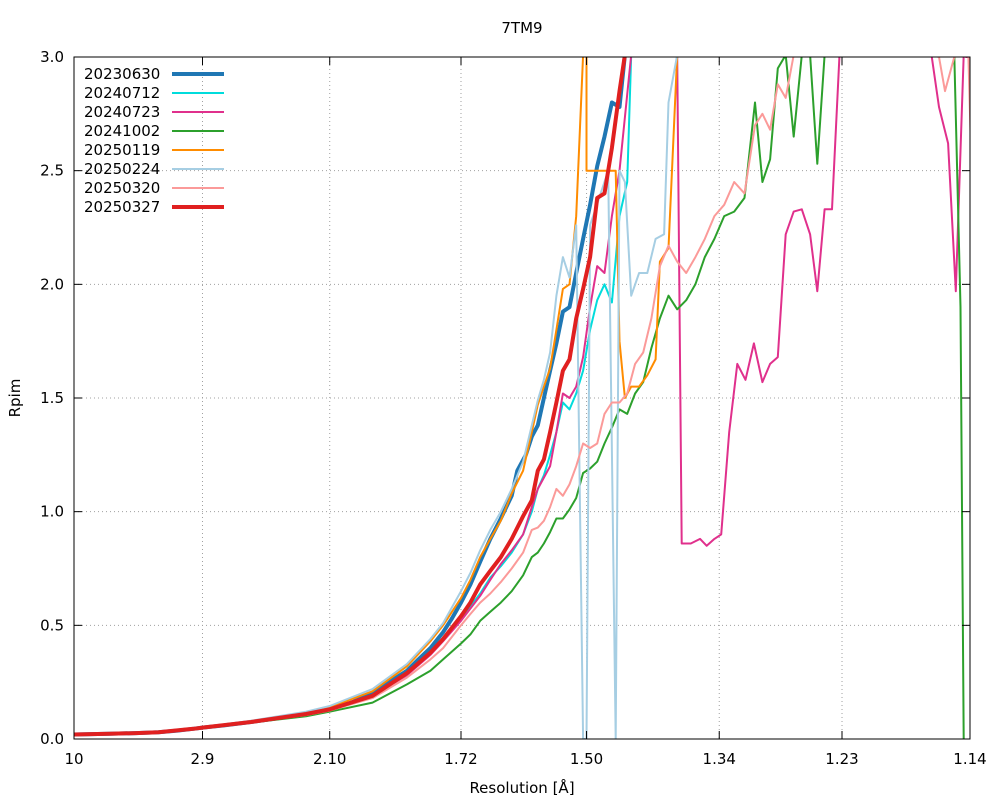  What do you see at coordinates (329, 759) in the screenshot?
I see `x-tick-label: 2.10` at bounding box center [329, 759].